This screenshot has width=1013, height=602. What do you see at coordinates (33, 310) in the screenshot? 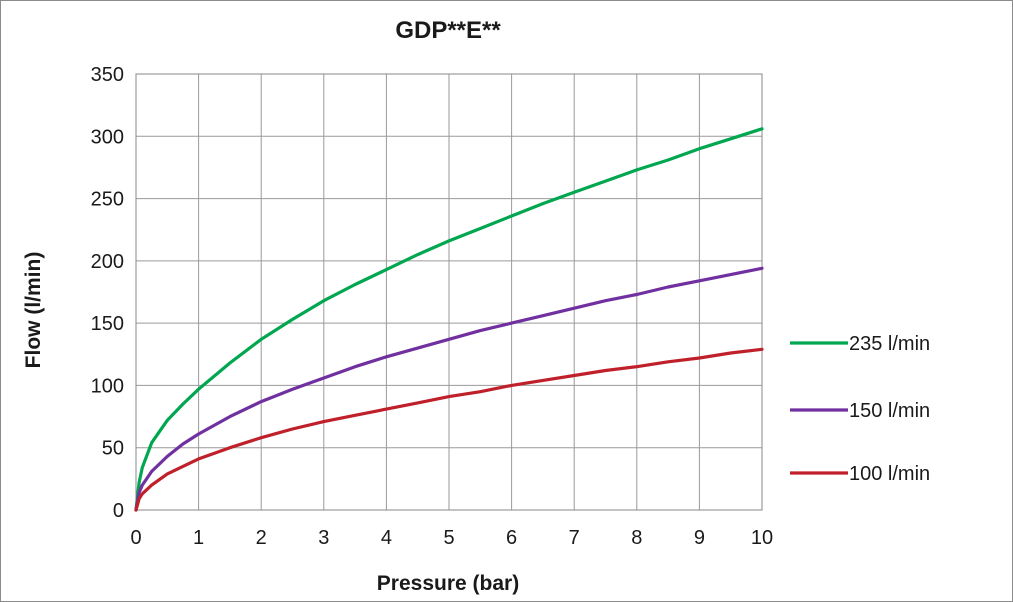
I see `y-axis-title: Flow (l/min)` at bounding box center [33, 310].